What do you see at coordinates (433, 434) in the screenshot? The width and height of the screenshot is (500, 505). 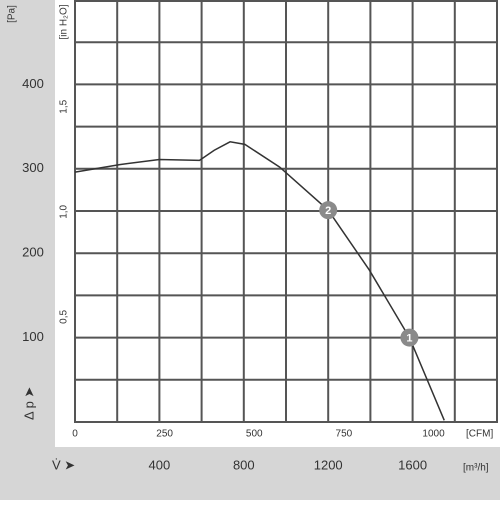 I see `x2-tick-label: 1000` at bounding box center [433, 434].